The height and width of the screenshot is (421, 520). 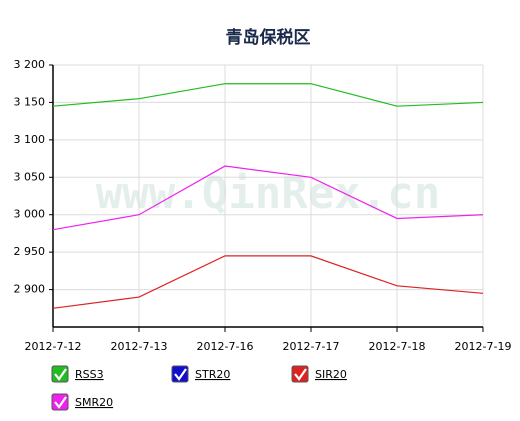 I want to click on y-tick-label: 3 150, so click(x=30, y=101).